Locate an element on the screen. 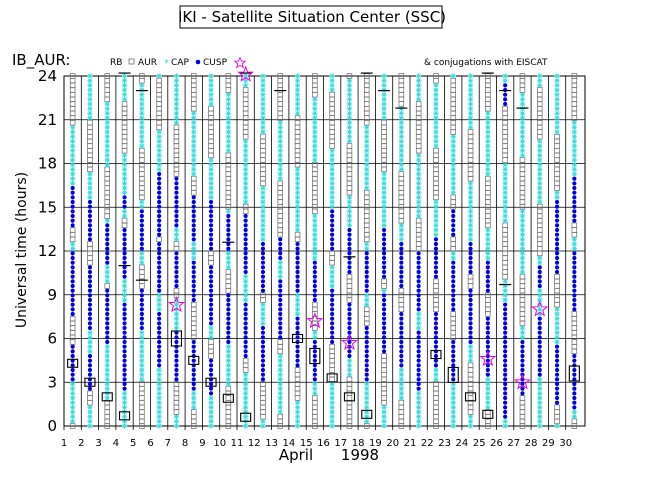 The image size is (650, 500). y-tick-label: 0 is located at coordinates (52, 426).